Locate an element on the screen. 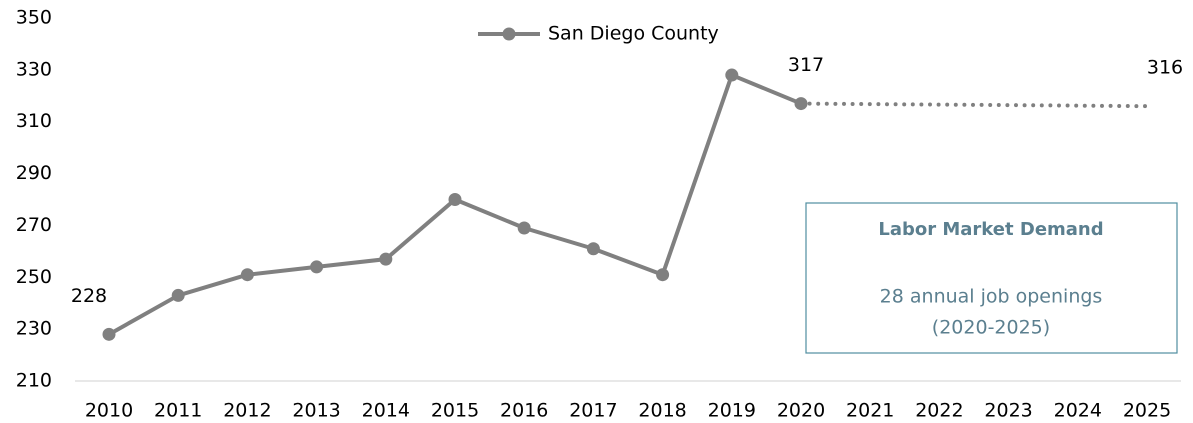  x-tick-label: 2018 is located at coordinates (662, 411).